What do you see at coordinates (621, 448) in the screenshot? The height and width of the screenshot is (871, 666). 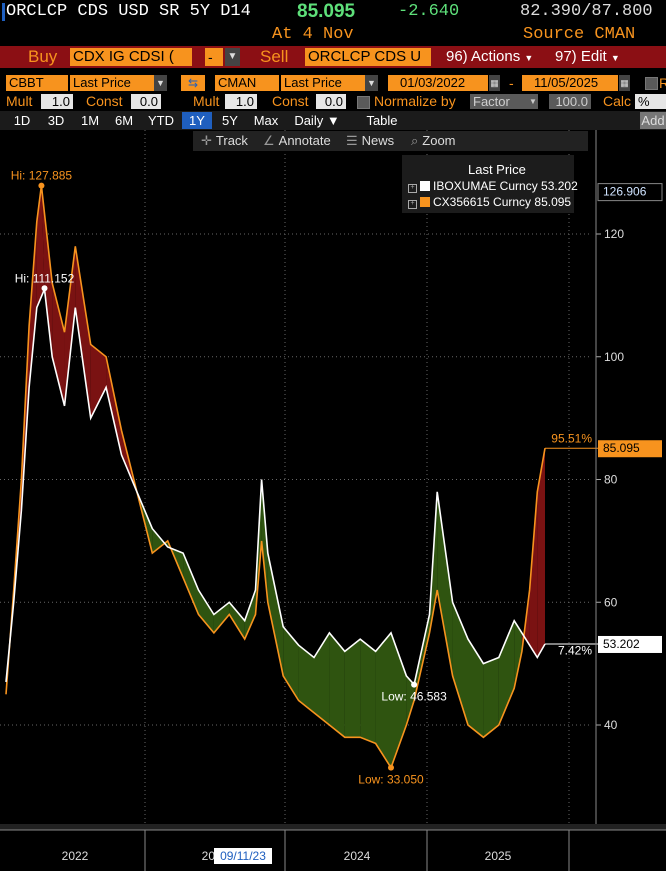 I see `price-tag-label: 85.095` at bounding box center [621, 448].